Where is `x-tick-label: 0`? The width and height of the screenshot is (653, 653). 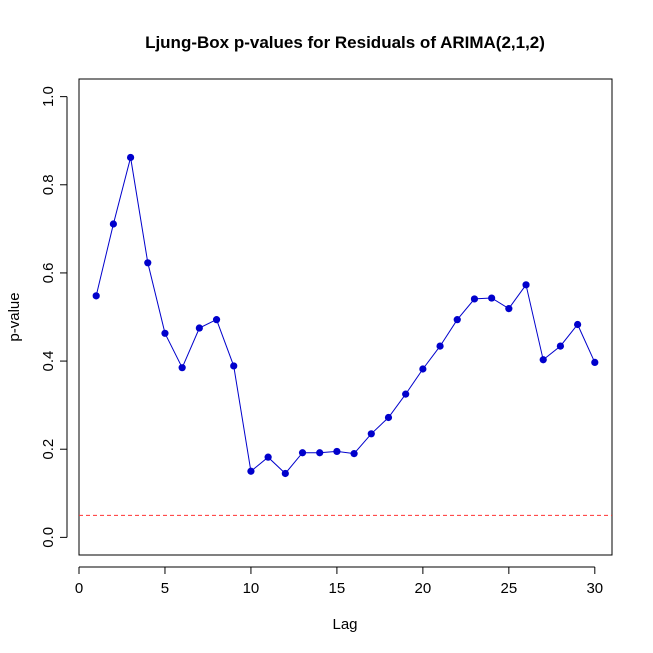 x-tick-label: 0 is located at coordinates (79, 588).